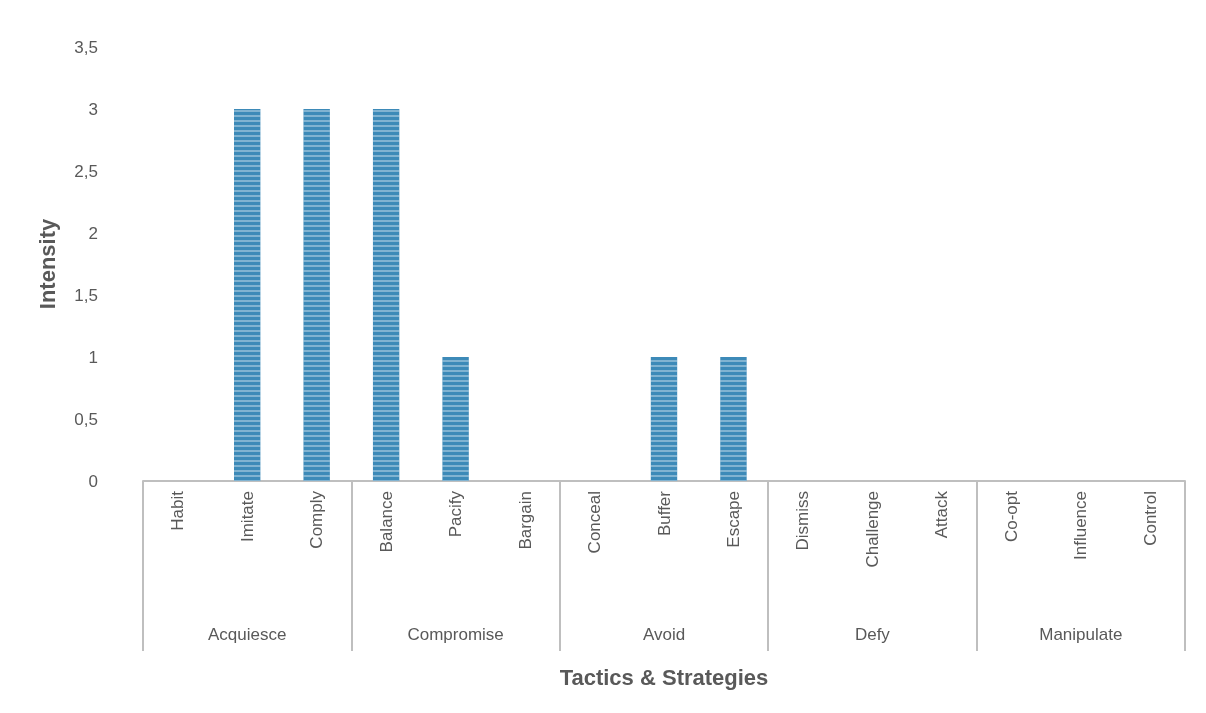 The width and height of the screenshot is (1206, 713). I want to click on x-tick-label: Conceal, so click(595, 522).